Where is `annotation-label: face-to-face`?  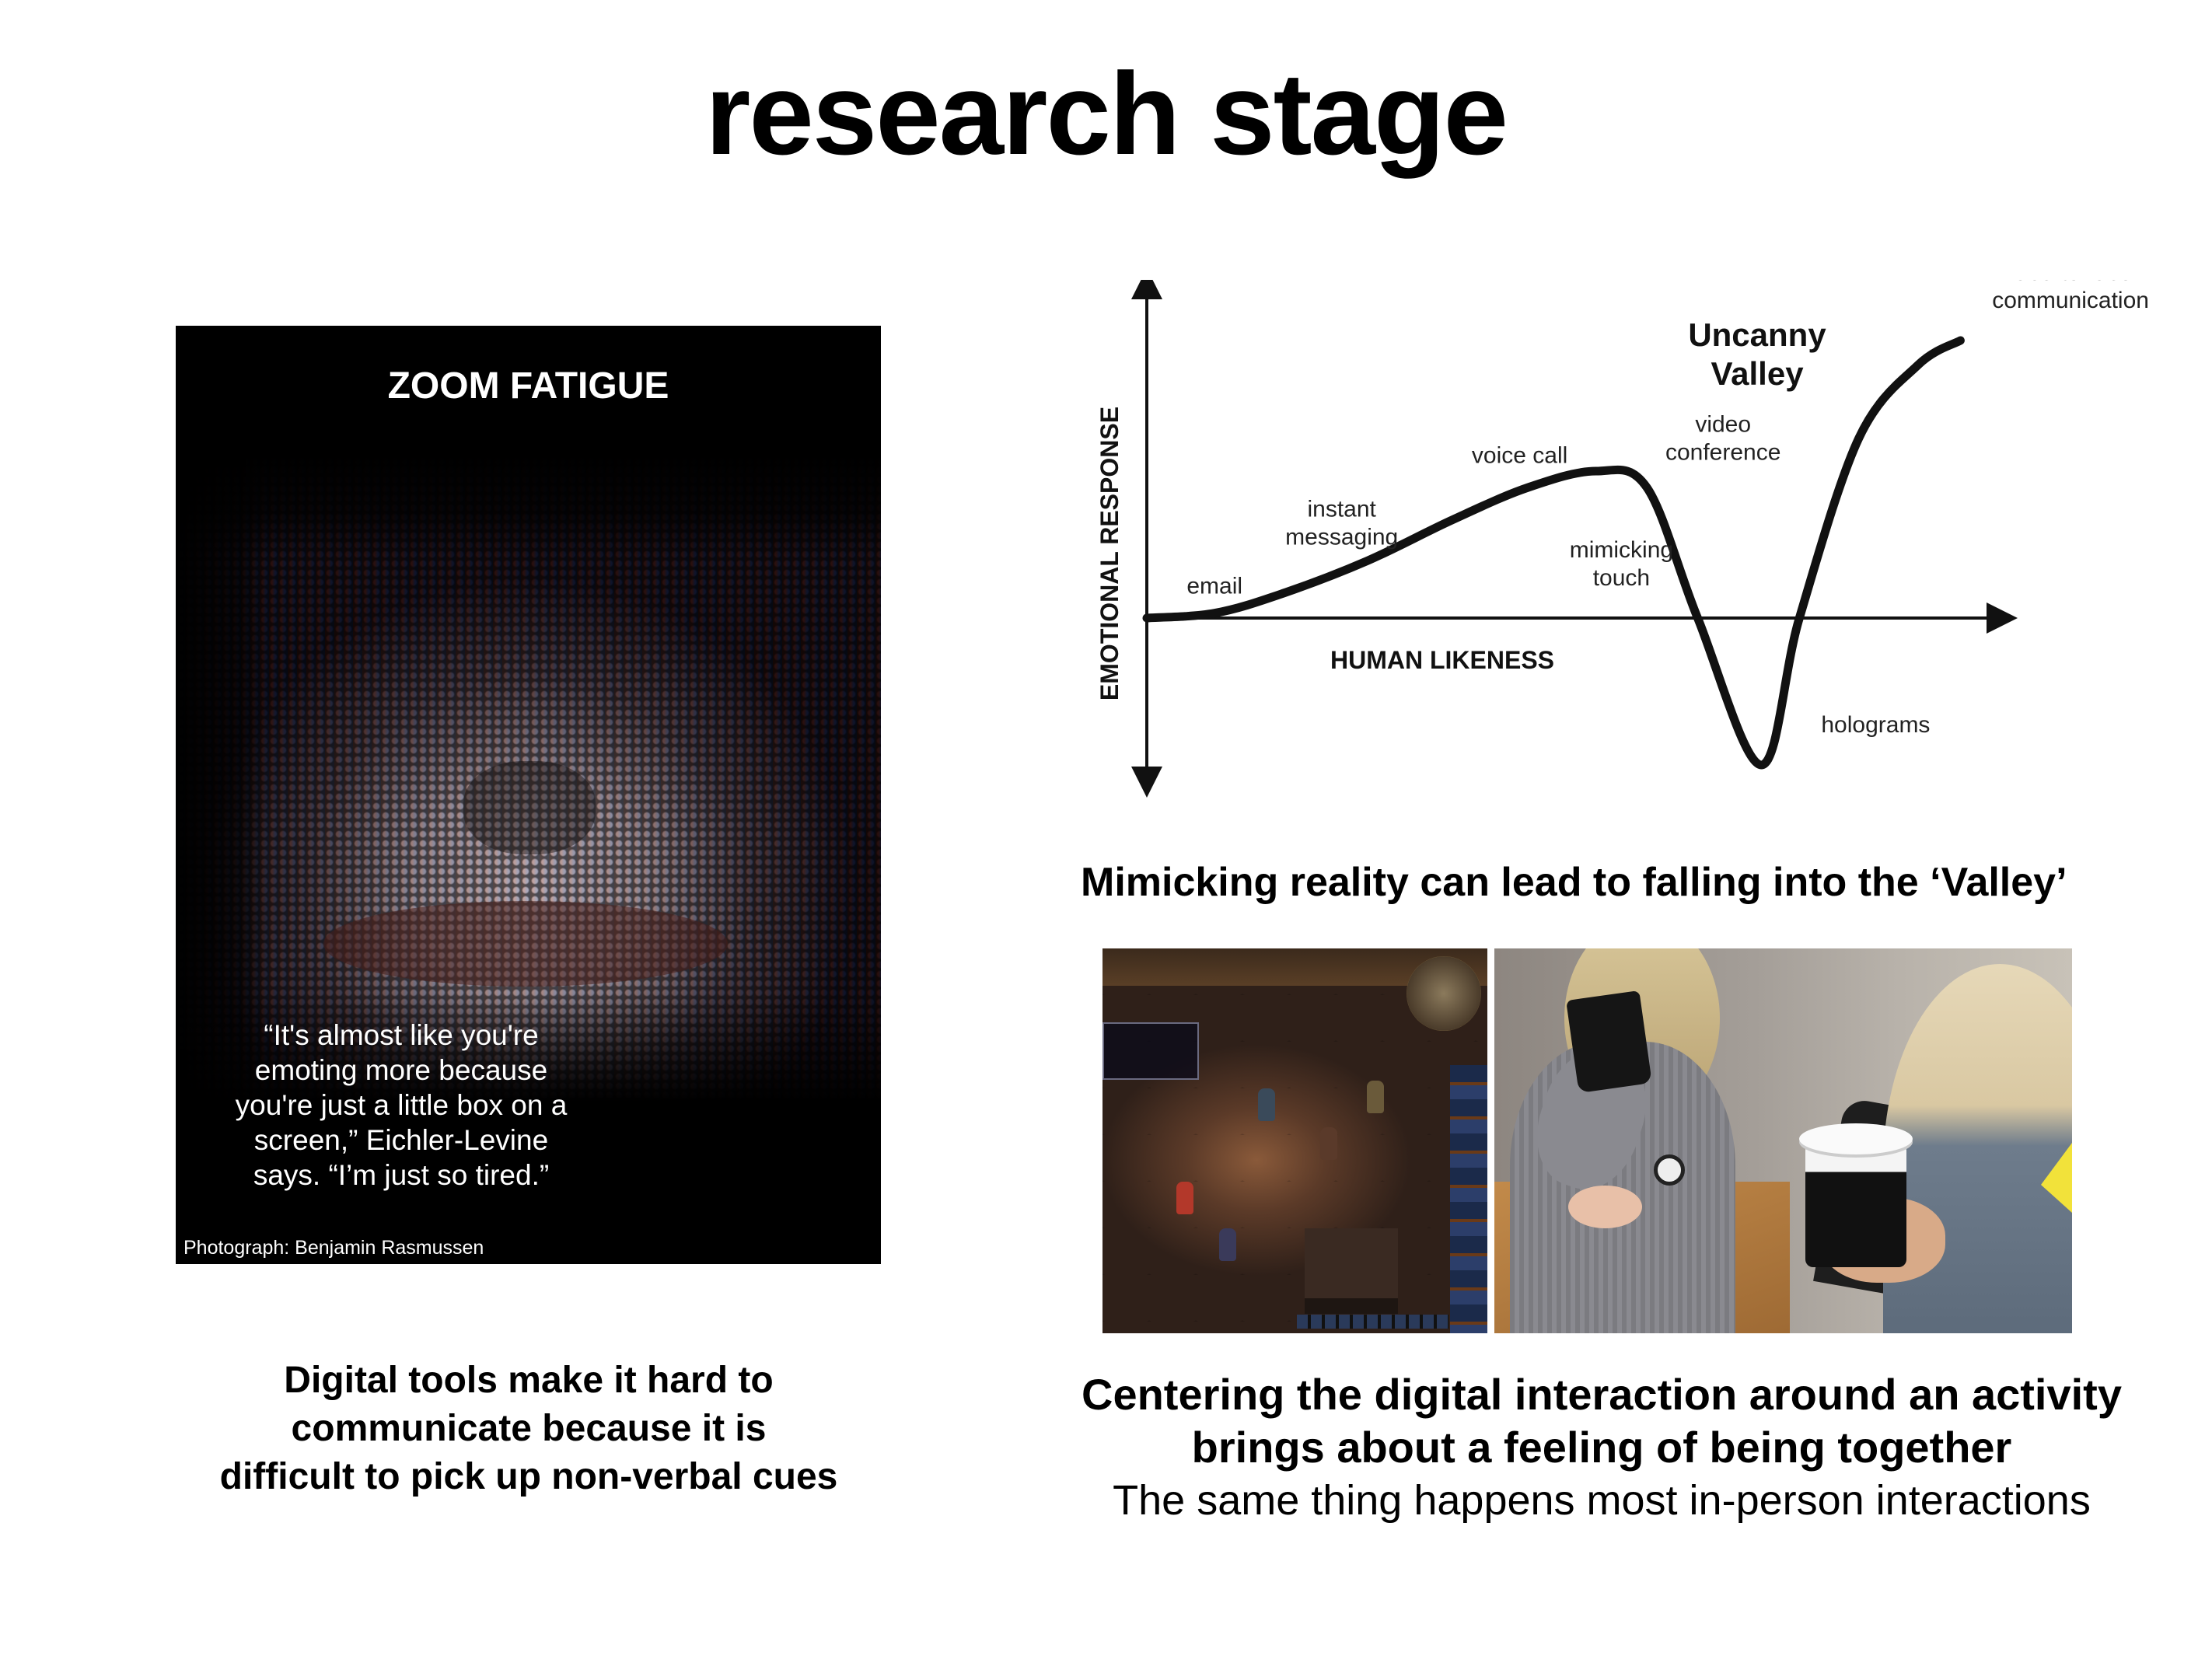
annotation-label: face-to-face is located at coordinates (2070, 282).